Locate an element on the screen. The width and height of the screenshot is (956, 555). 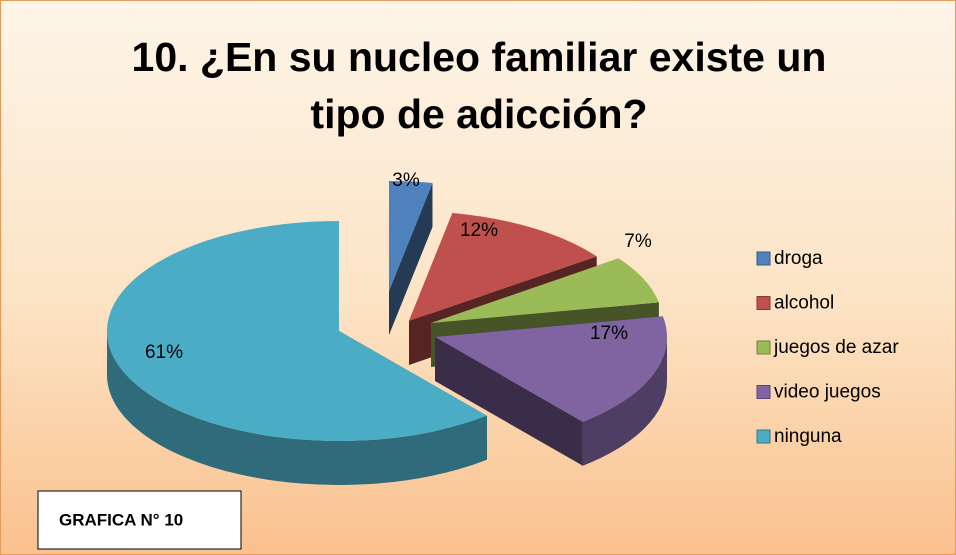
legend-label: juegos de azar is located at coordinates (836, 347).